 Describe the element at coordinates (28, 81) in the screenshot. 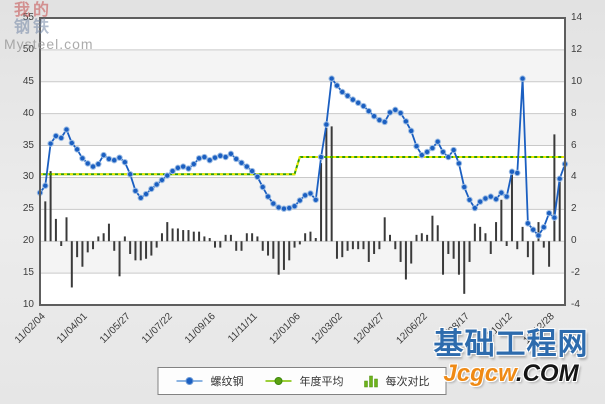

I see `left-axis-tick: 45` at that location.